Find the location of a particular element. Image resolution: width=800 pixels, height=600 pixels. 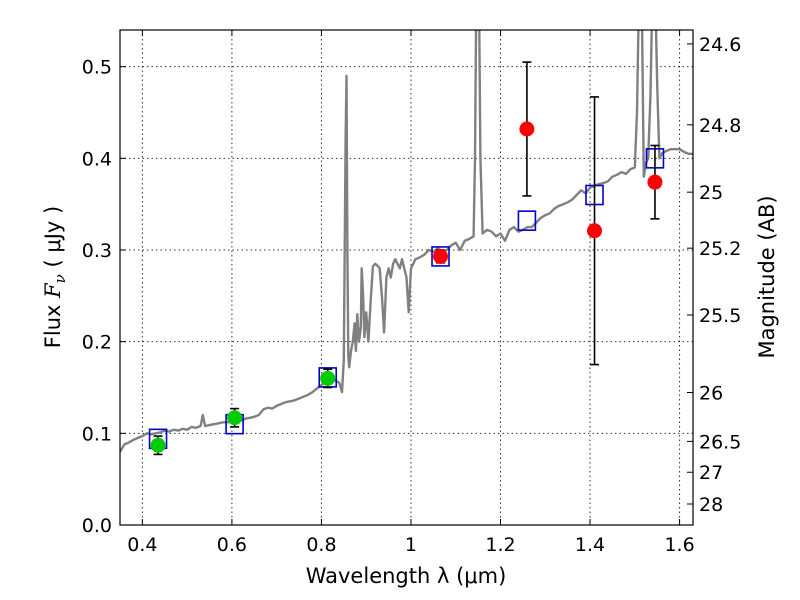

y2-tick-label-3: 25.2 is located at coordinates (720, 249).